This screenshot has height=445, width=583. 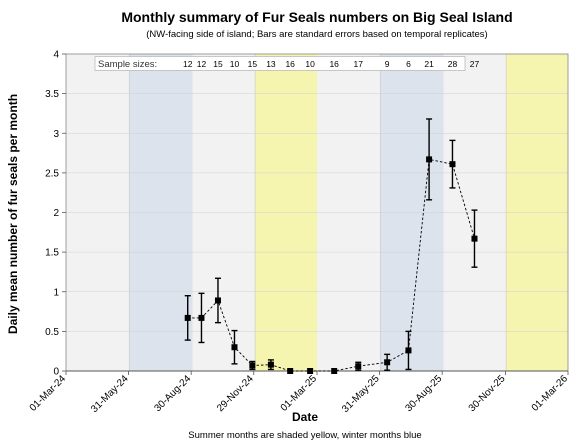 What do you see at coordinates (550, 393) in the screenshot?
I see `x-tick-label: 01-Mar-26` at bounding box center [550, 393].